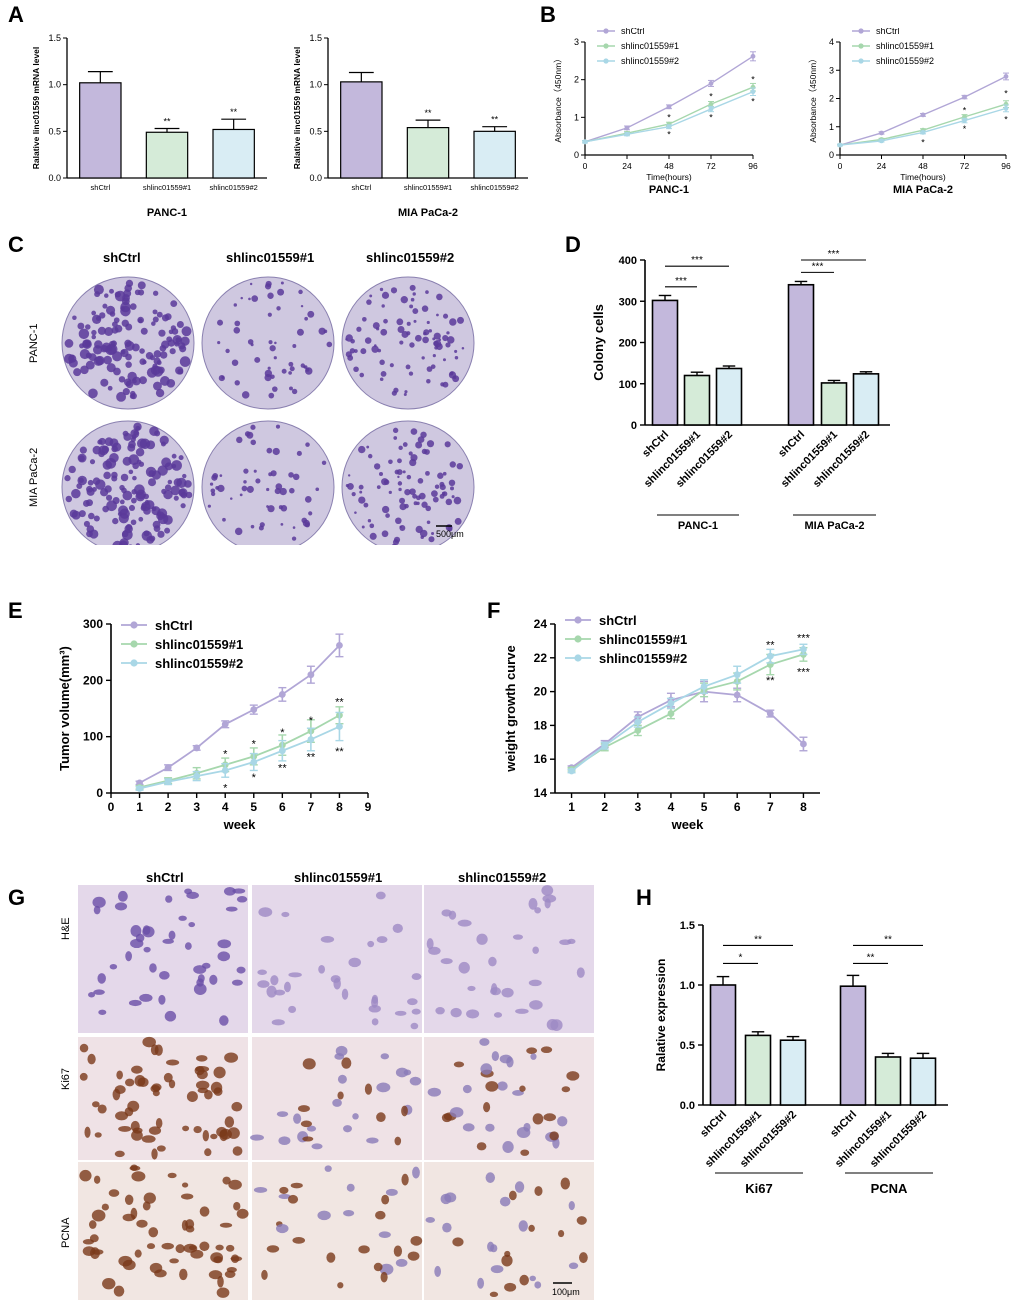 The image size is (1020, 1302). Describe the element at coordinates (36, 108) in the screenshot. I see `y-axis-label: Ralative linc01559 mRNA level` at that location.